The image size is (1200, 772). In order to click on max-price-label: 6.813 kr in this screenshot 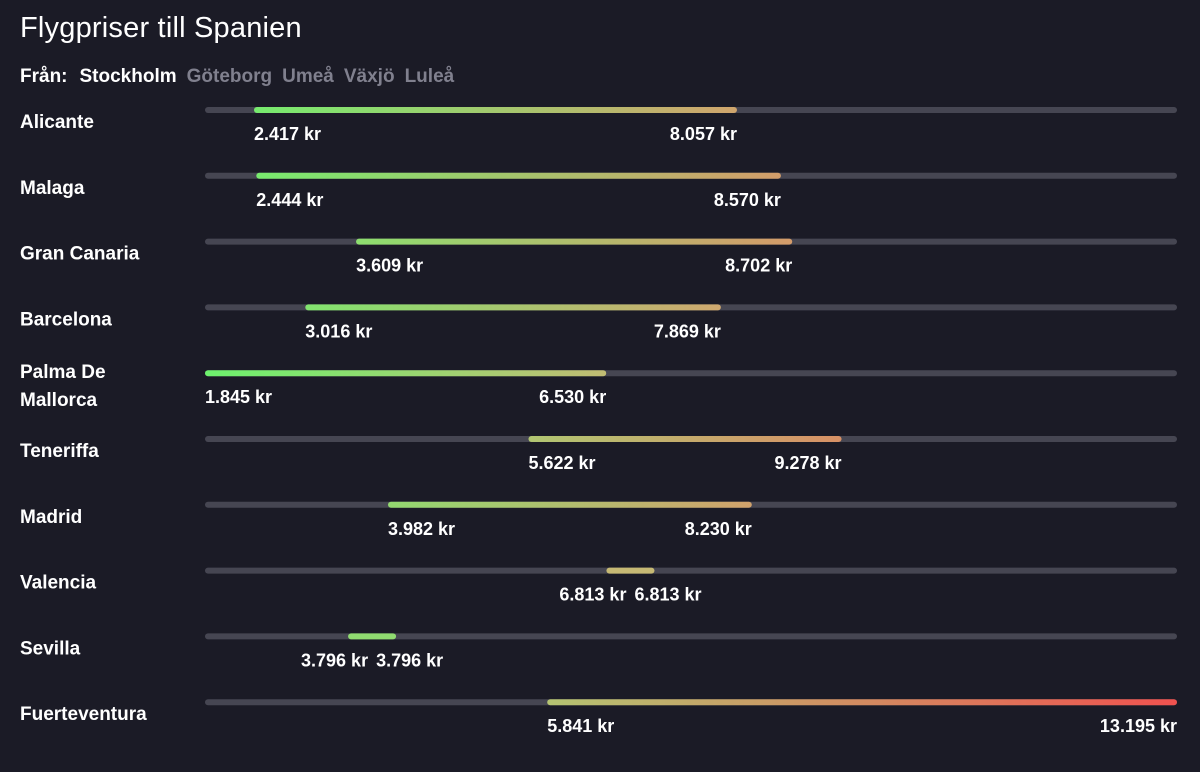, I will do `click(667, 595)`.